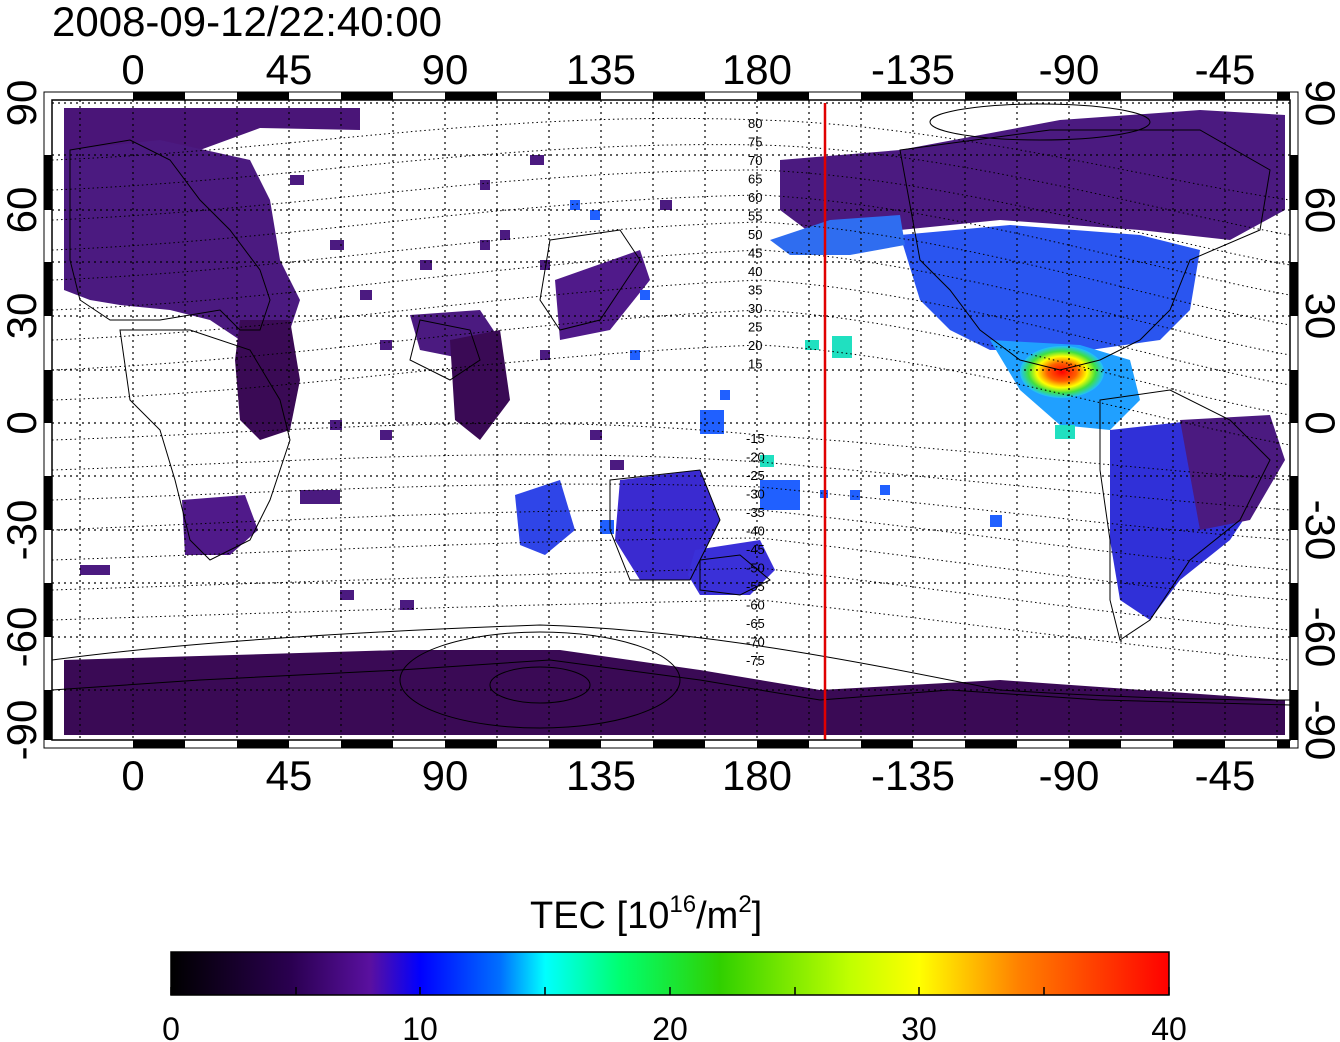 This screenshot has height=1042, width=1340. I want to click on tec-region-australia, so click(667, 525).